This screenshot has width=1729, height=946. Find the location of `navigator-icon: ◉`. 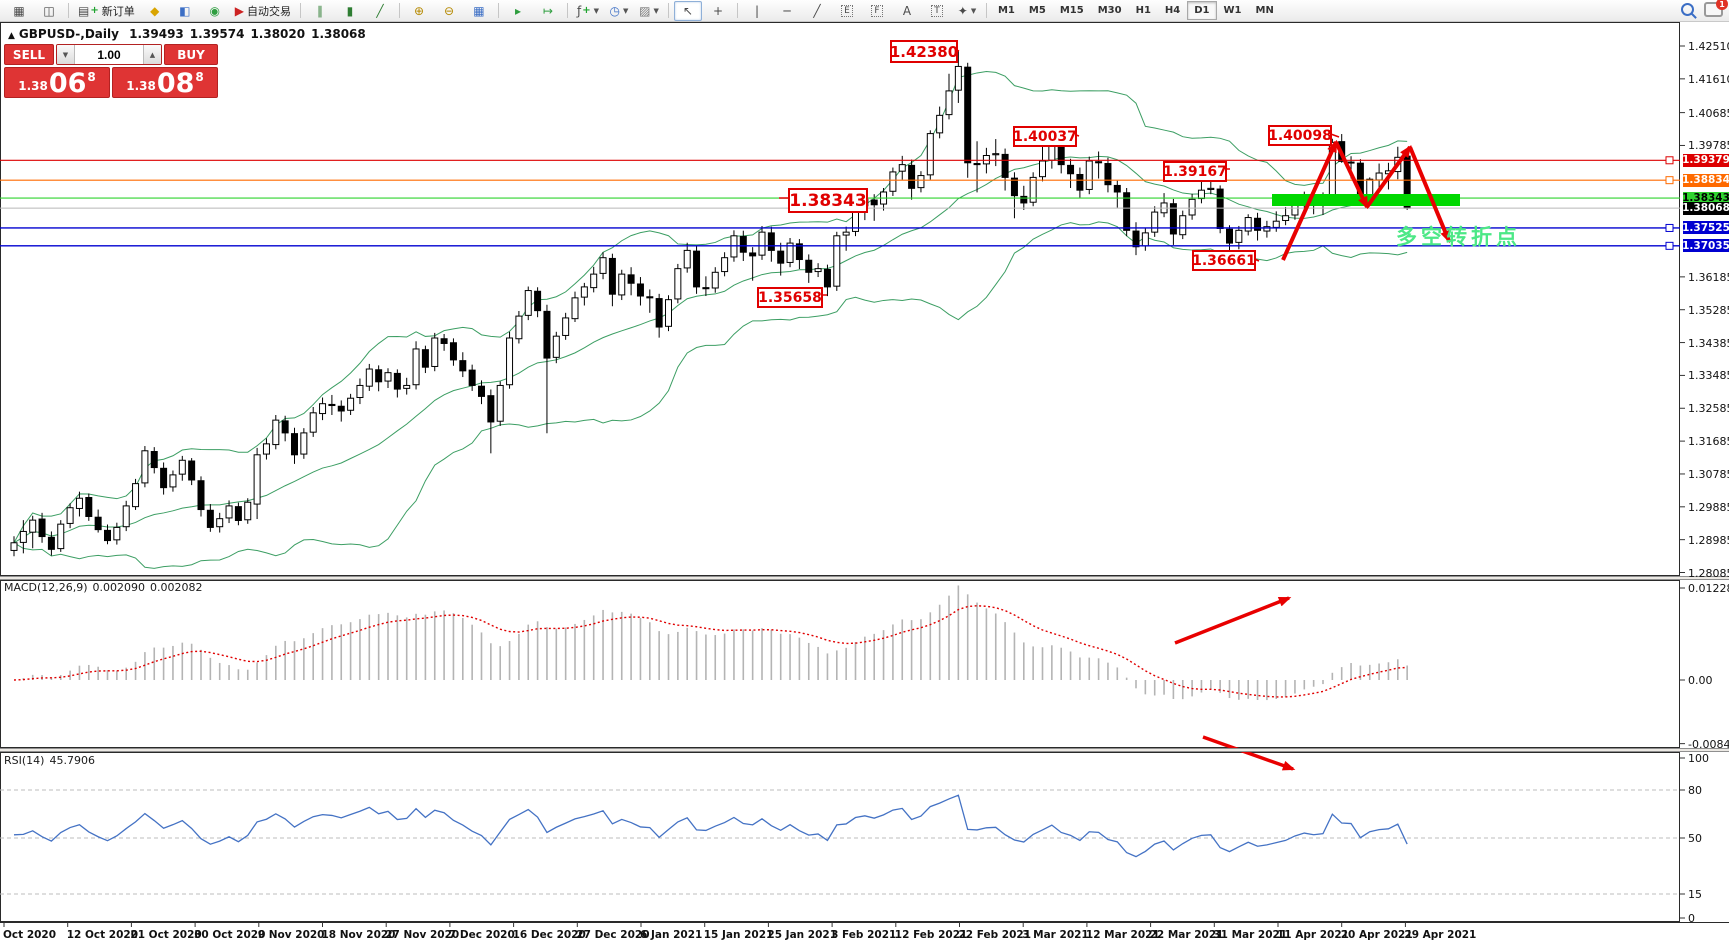

navigator-icon: ◉ is located at coordinates (214, 10).